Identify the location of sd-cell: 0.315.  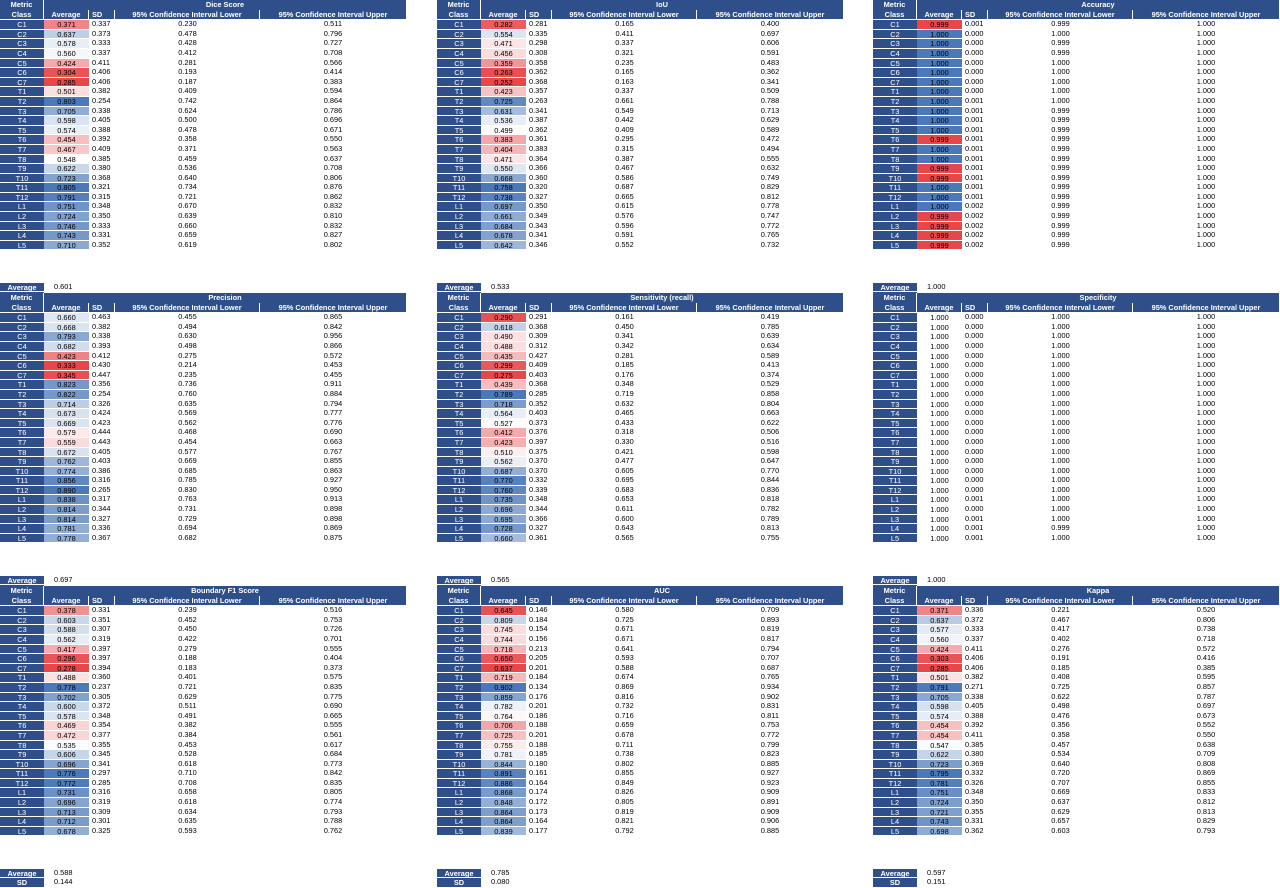
(101, 196).